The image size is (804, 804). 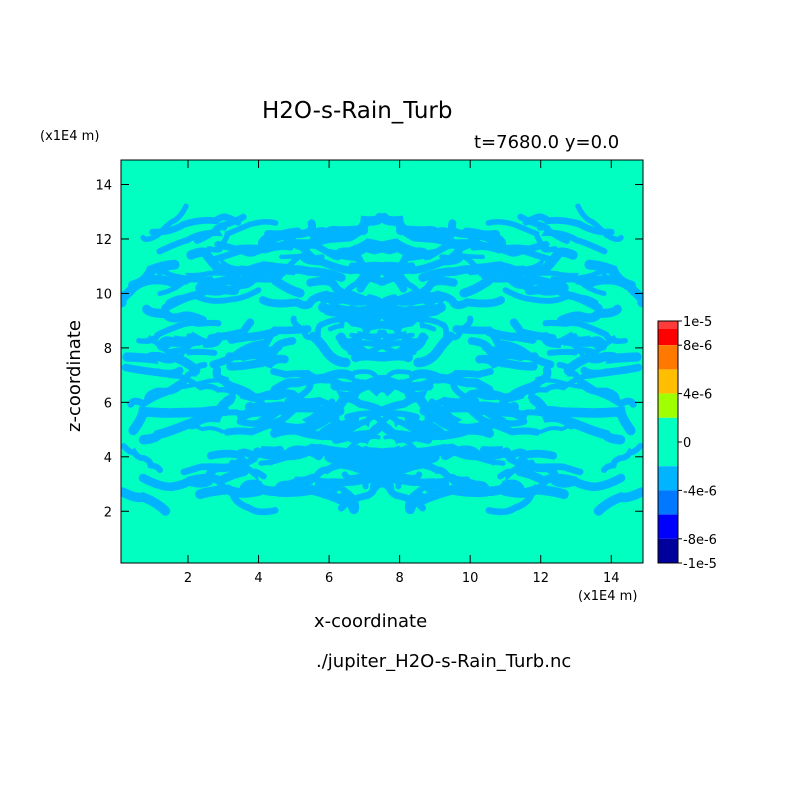 What do you see at coordinates (399, 578) in the screenshot?
I see `x-tick-label: 8` at bounding box center [399, 578].